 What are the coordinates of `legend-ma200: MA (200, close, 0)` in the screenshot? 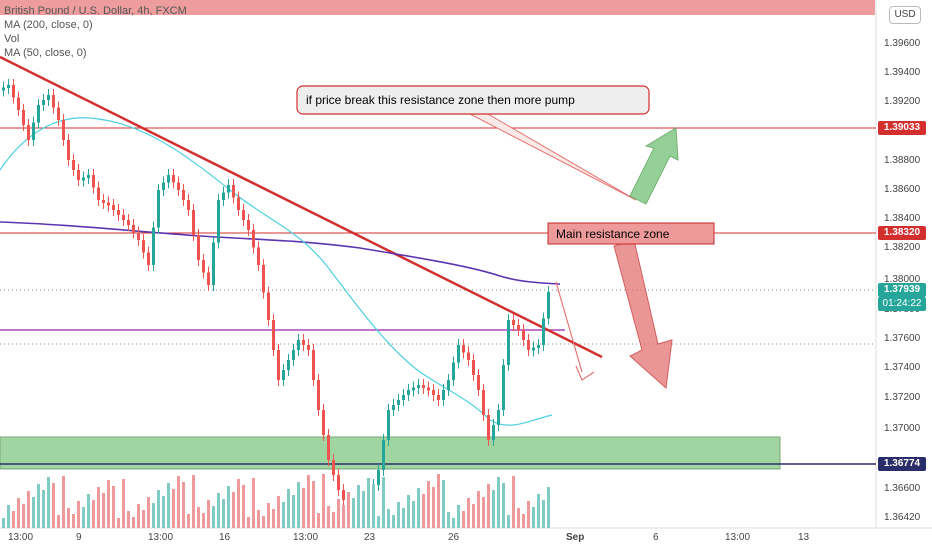 It's located at (48, 25).